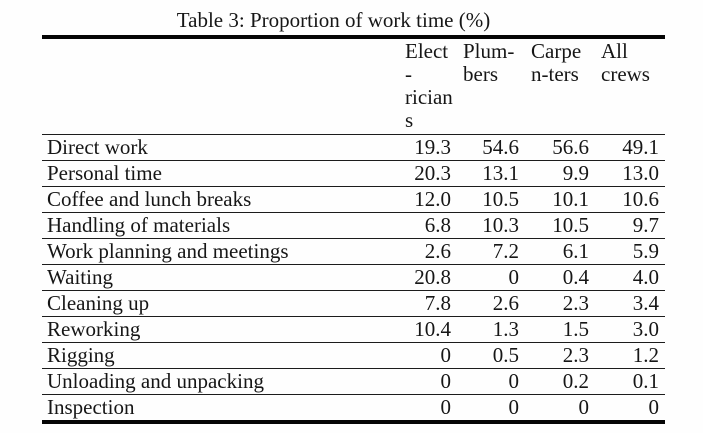 This screenshot has height=433, width=703. Describe the element at coordinates (220, 355) in the screenshot. I see `row-label: Rigging` at that location.